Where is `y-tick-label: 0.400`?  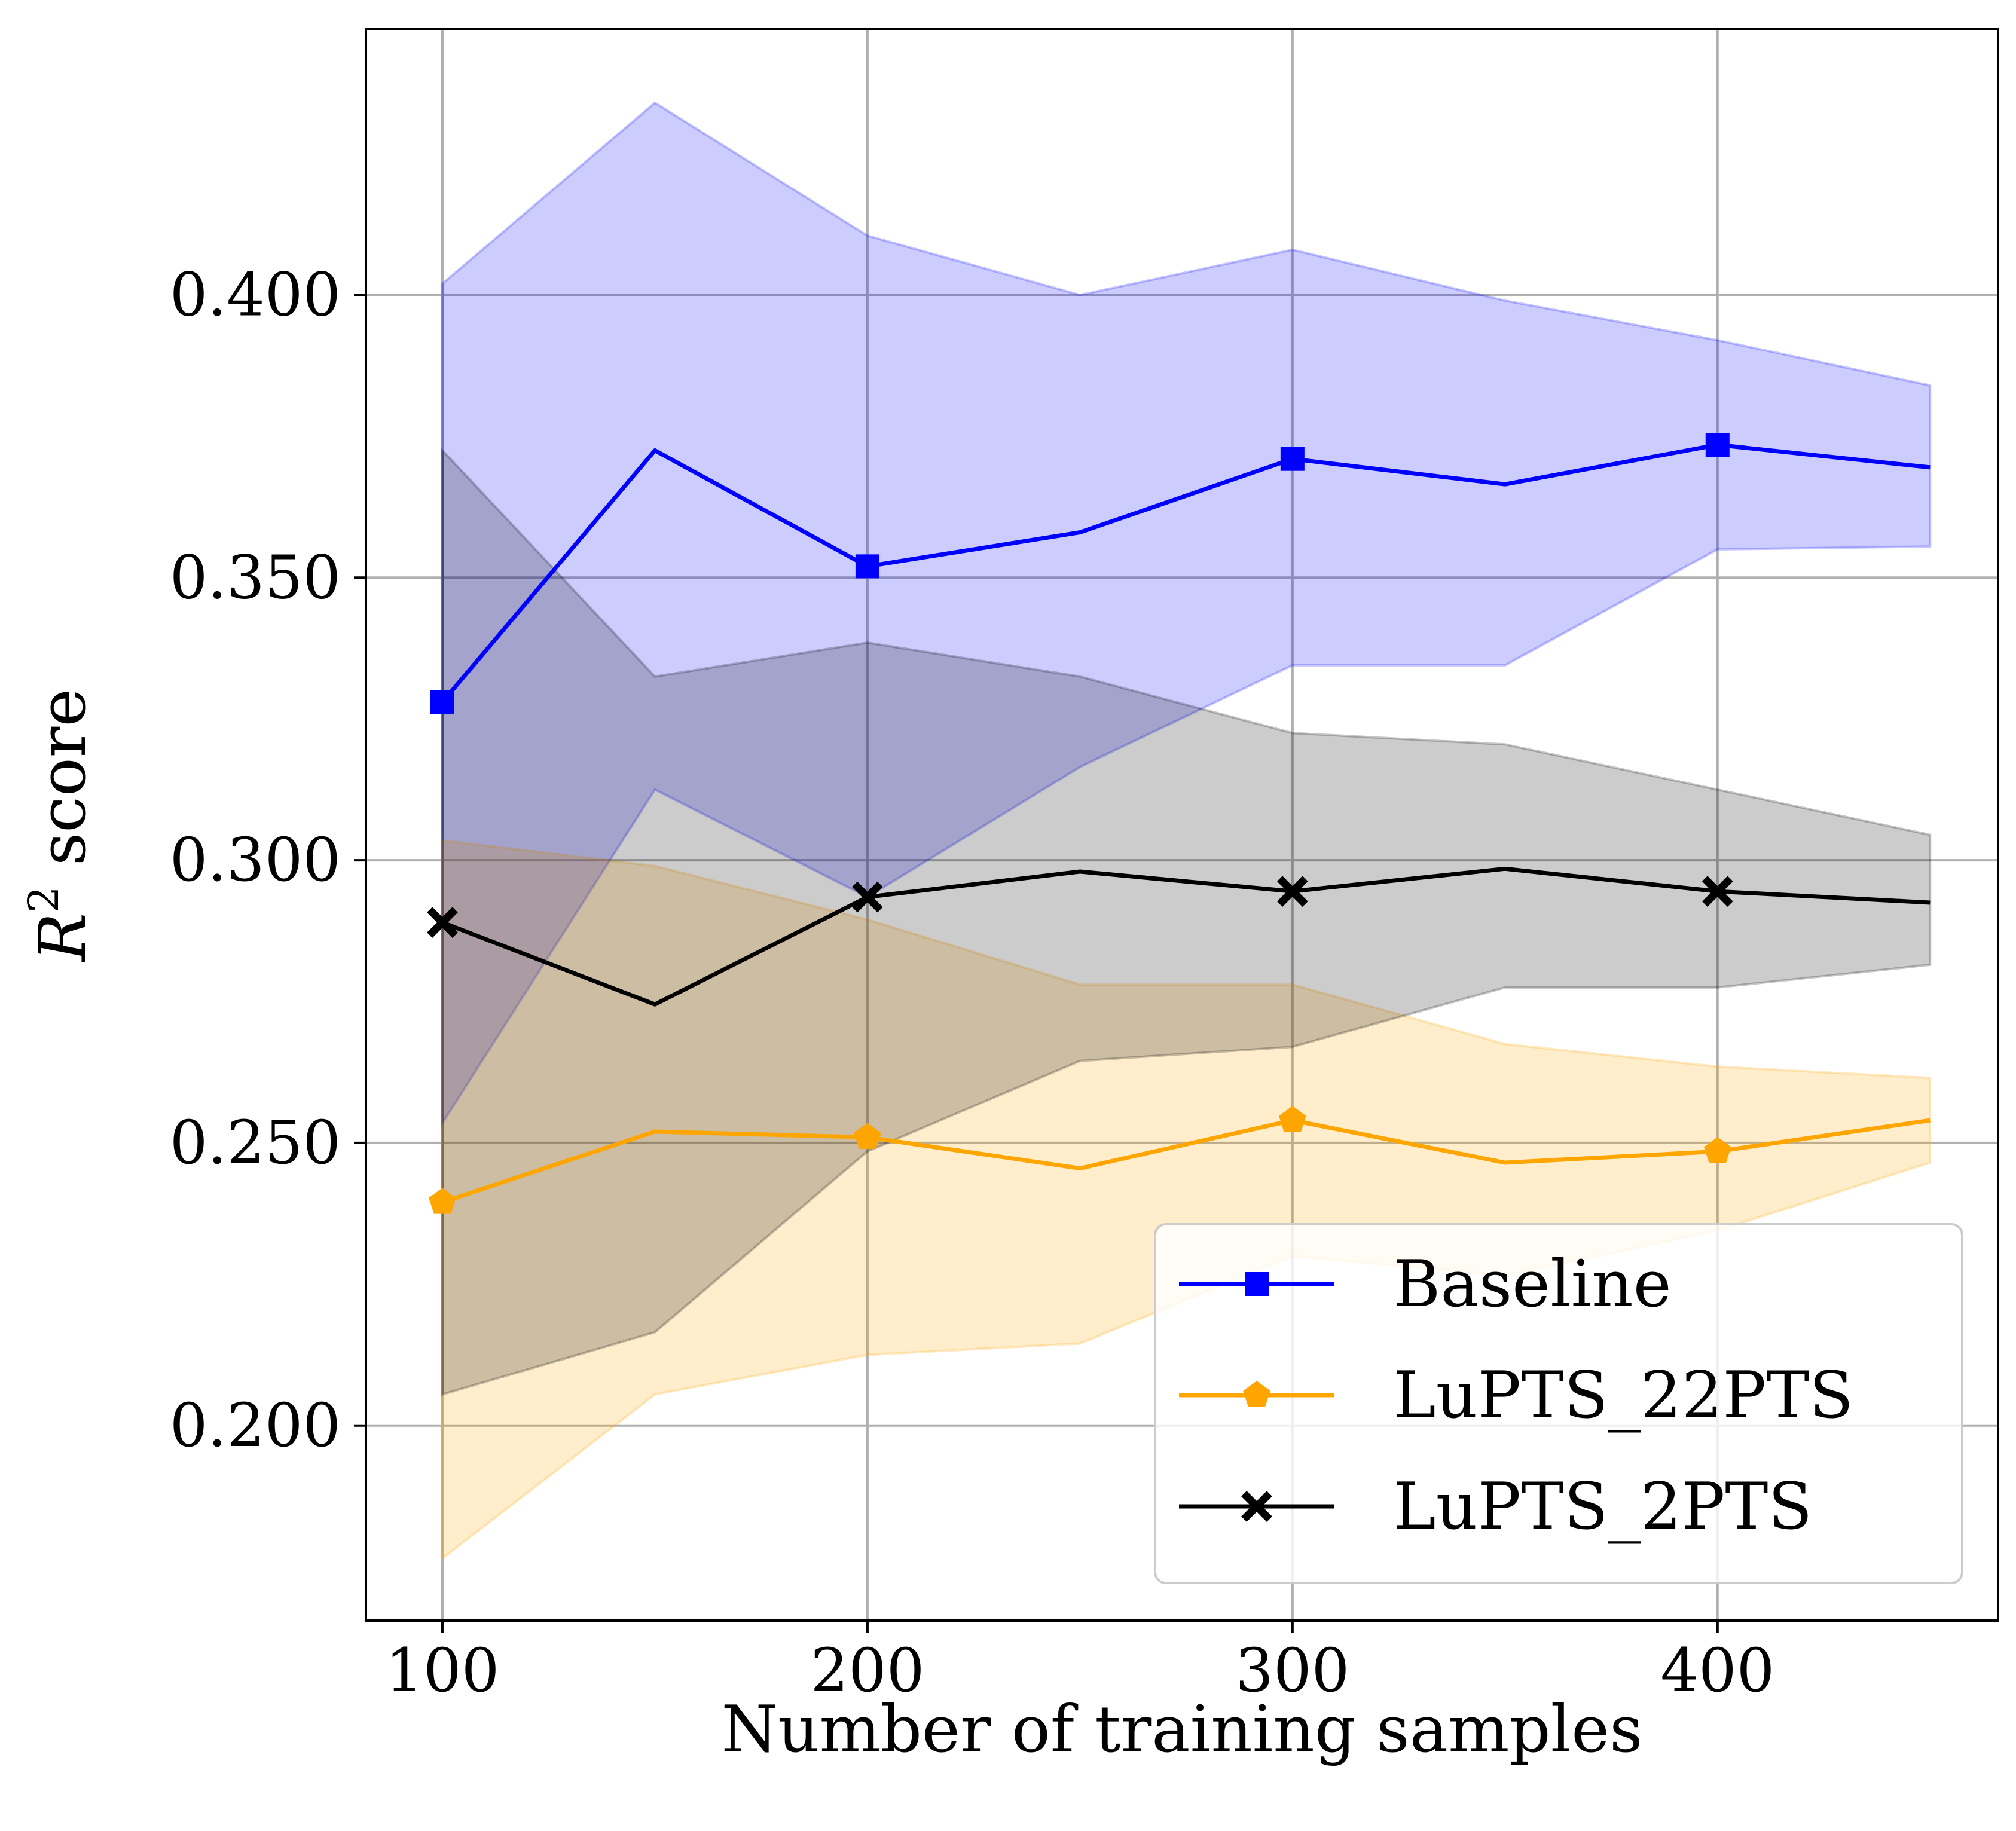 y-tick-label: 0.400 is located at coordinates (255, 294).